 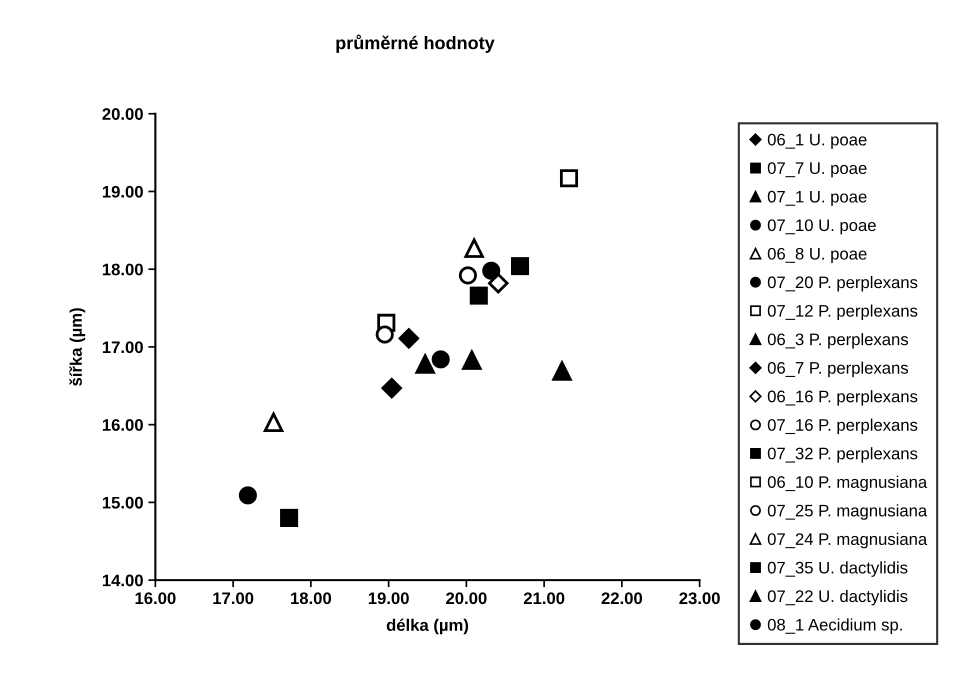 I want to click on legend-label: 06_8 U. poae, so click(x=817, y=255).